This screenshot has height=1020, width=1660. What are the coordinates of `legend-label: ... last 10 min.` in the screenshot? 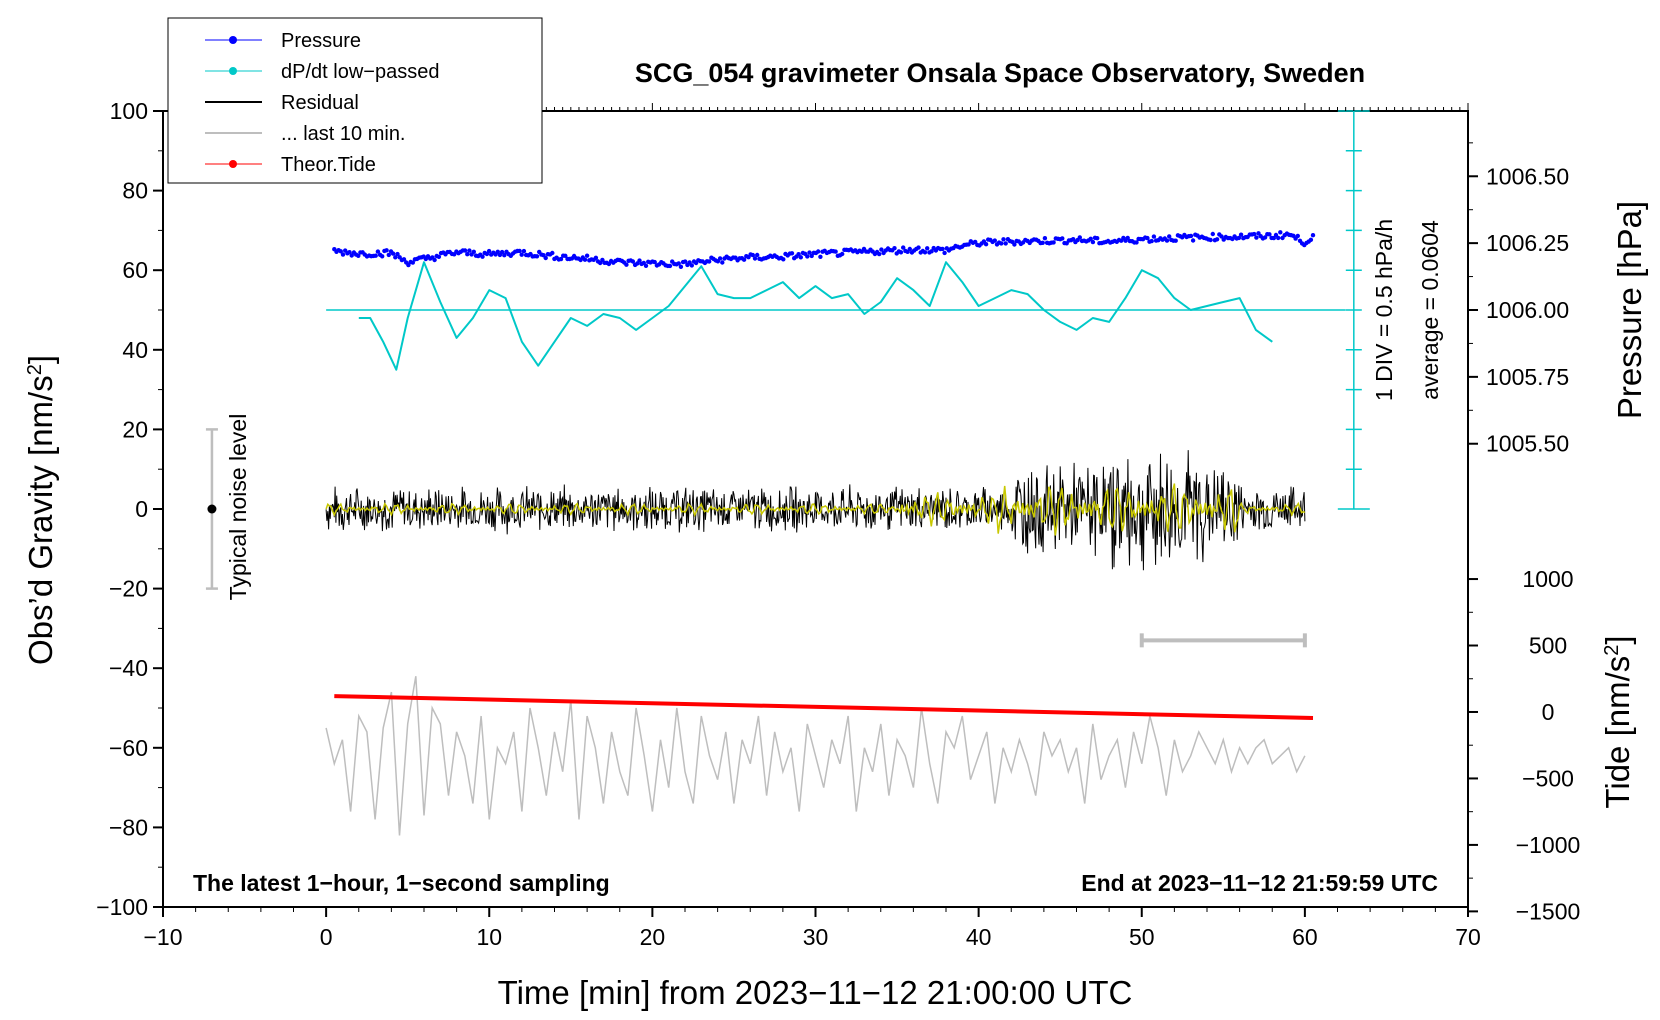 It's located at (343, 134).